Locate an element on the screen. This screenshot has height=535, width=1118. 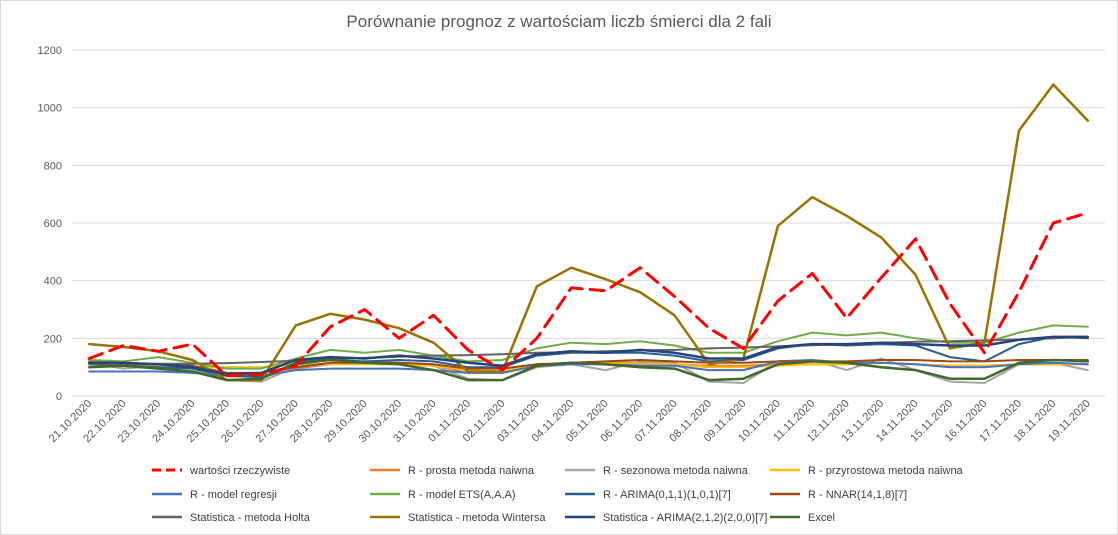
legend-label: Statistica - metoda Wintersa is located at coordinates (477, 518).